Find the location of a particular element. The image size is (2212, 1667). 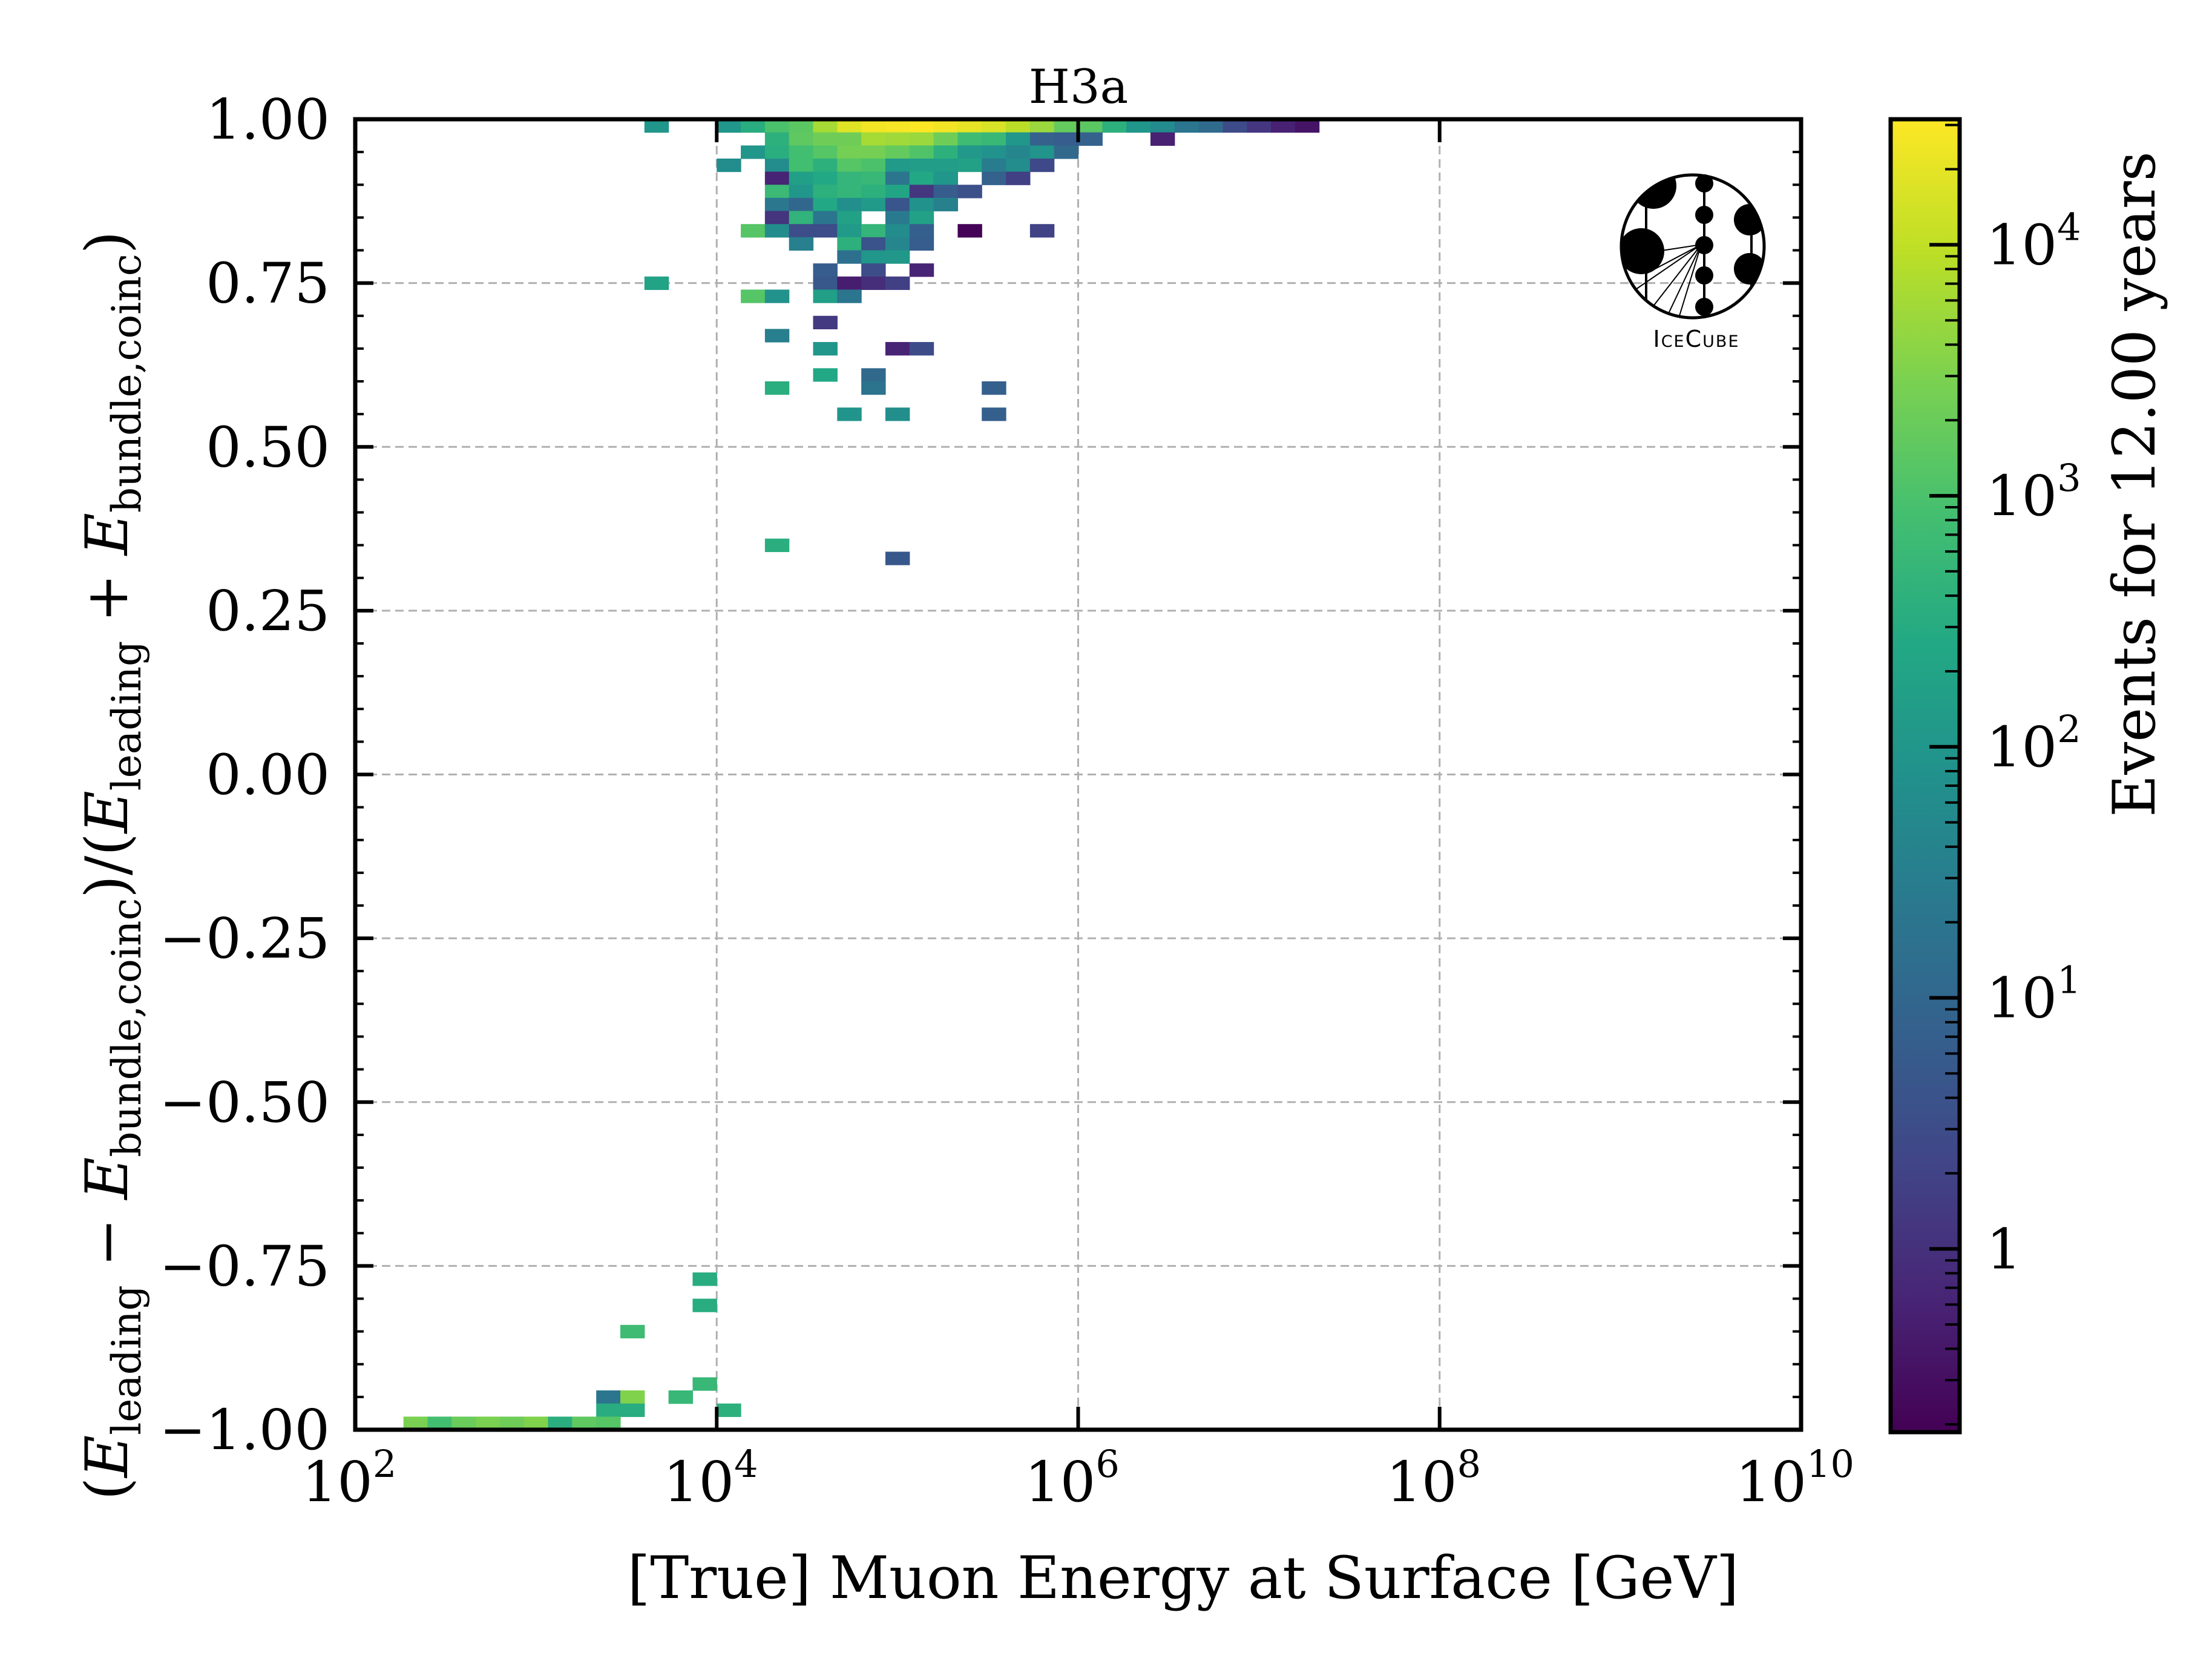

y-tick-labels: 1.00 0.75 0.50 0.25 0.00 −0.25 −0.50 −0.75 −1.00 is located at coordinates (245, 774).